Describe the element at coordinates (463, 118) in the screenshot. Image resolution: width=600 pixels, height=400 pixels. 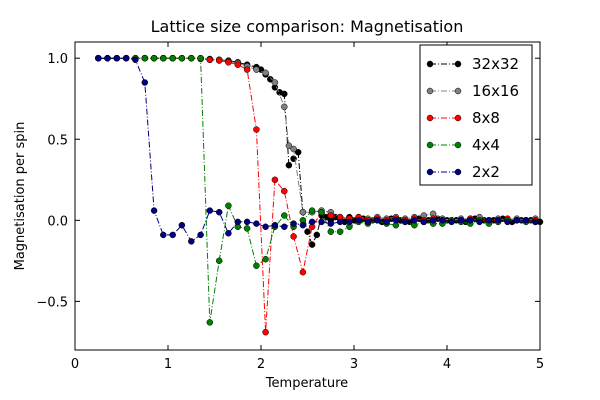
I see `legend-item: 8x8` at that location.